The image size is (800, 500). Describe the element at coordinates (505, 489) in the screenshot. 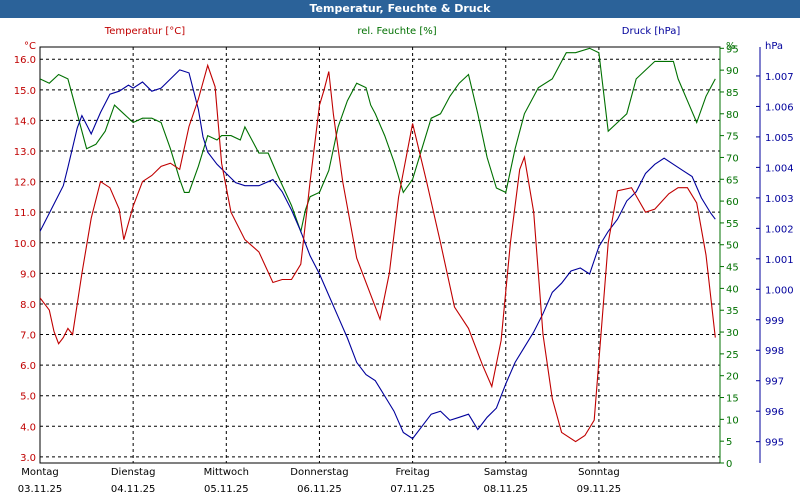

I see `x-tick-date: 08.11.25` at that location.